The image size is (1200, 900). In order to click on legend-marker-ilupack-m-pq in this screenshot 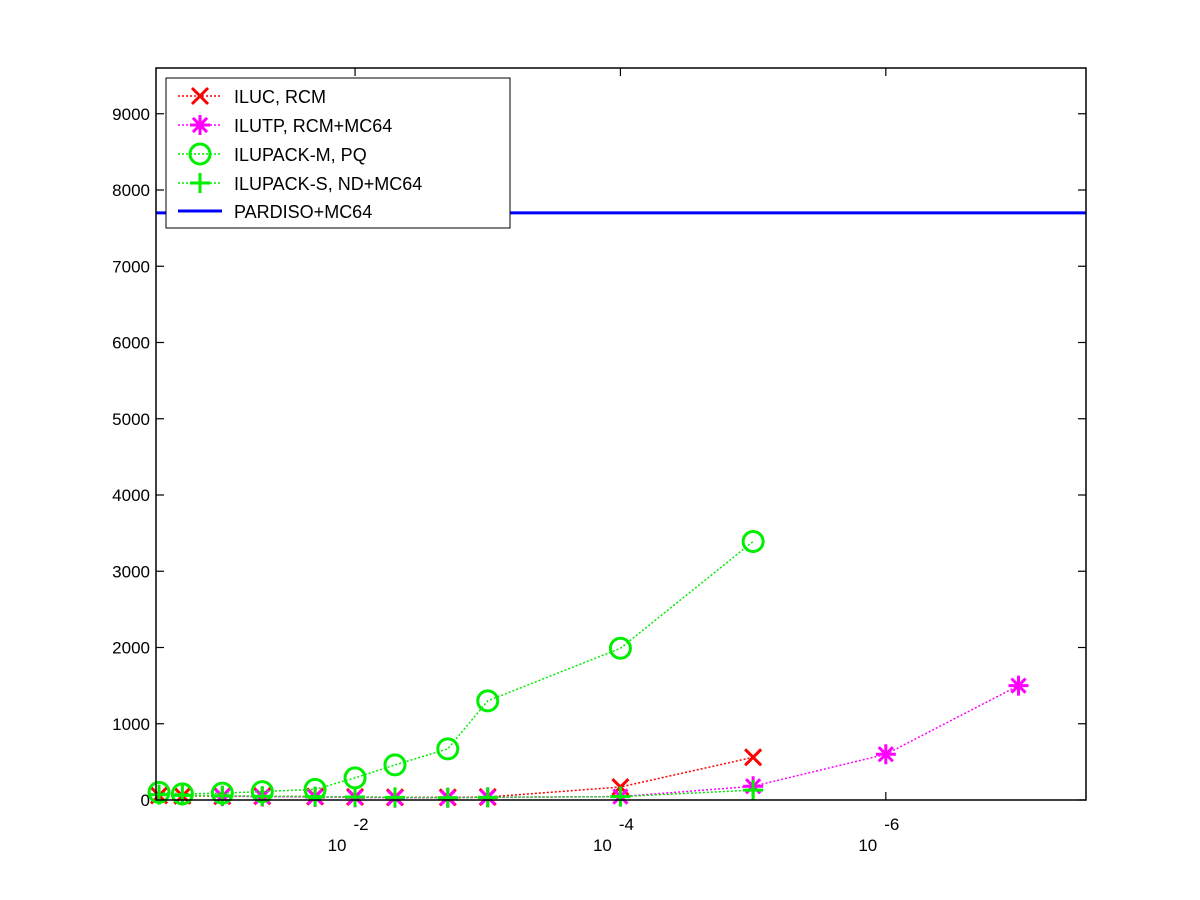, I will do `click(200, 154)`.